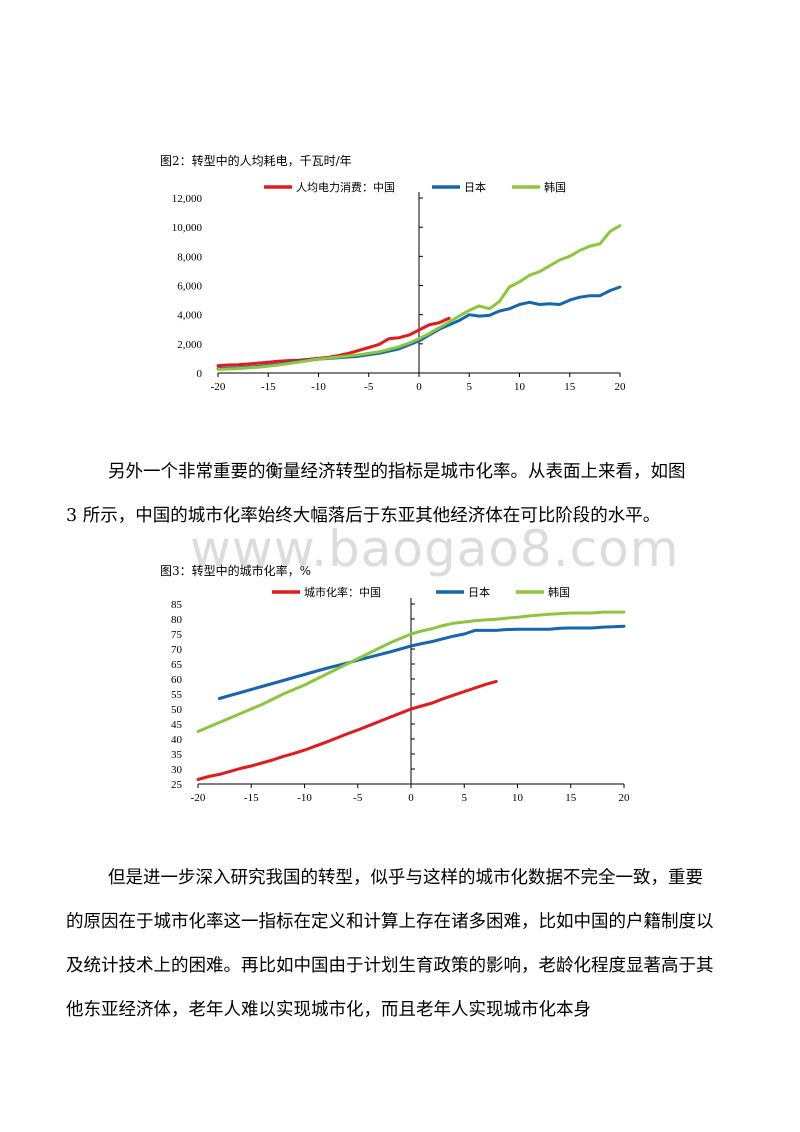  What do you see at coordinates (405, 878) in the screenshot?
I see `paragraph-2-line-1: 但是进一步深入研究我国的转型，似乎与这样的城市化数据不完全一致，重要` at bounding box center [405, 878].